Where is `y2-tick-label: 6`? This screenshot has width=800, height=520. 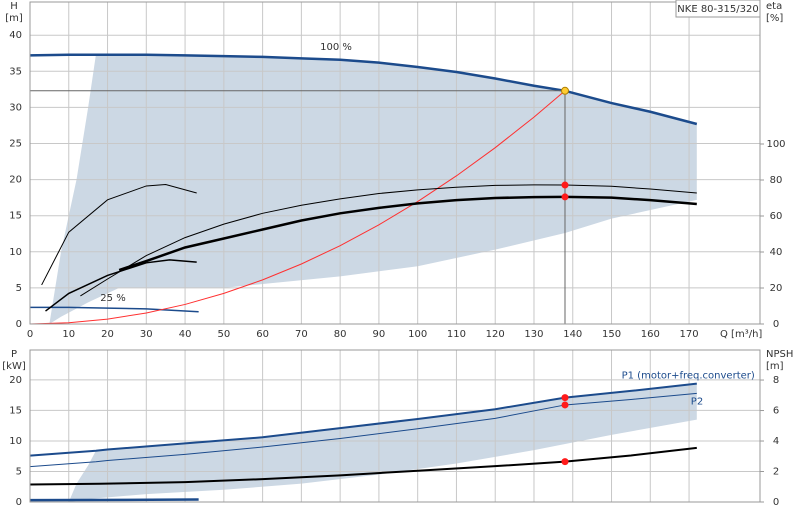 y2-tick-label: 6 is located at coordinates (776, 411).